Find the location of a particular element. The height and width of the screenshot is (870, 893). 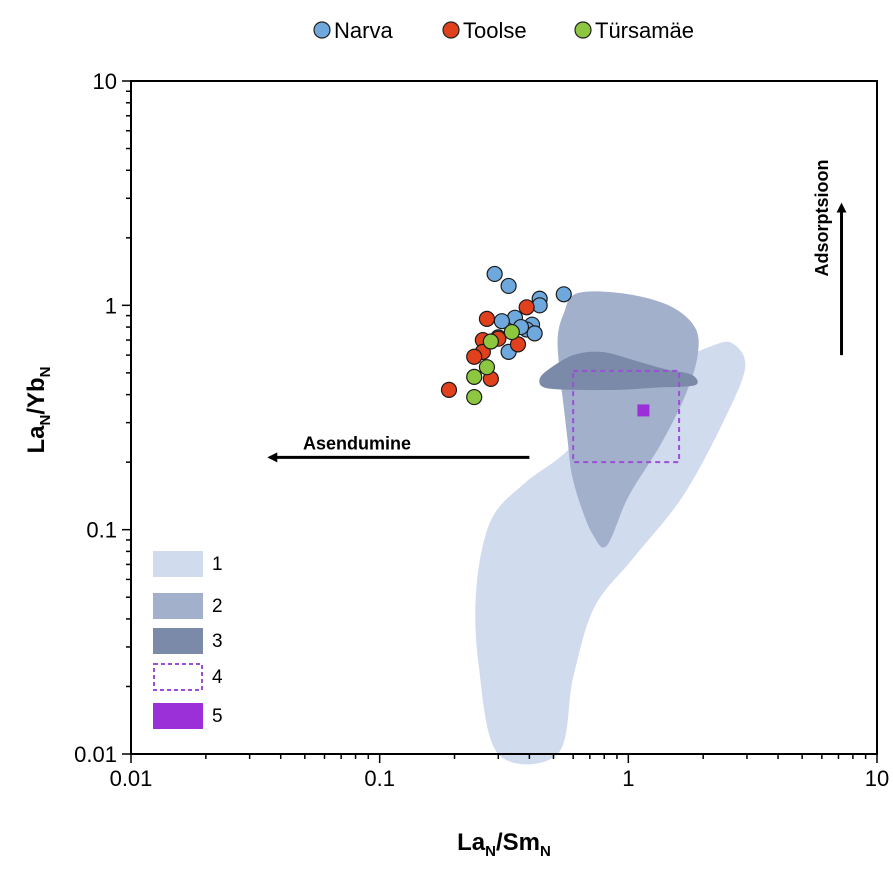

x-tick-label: 0.01 is located at coordinates (131, 778).